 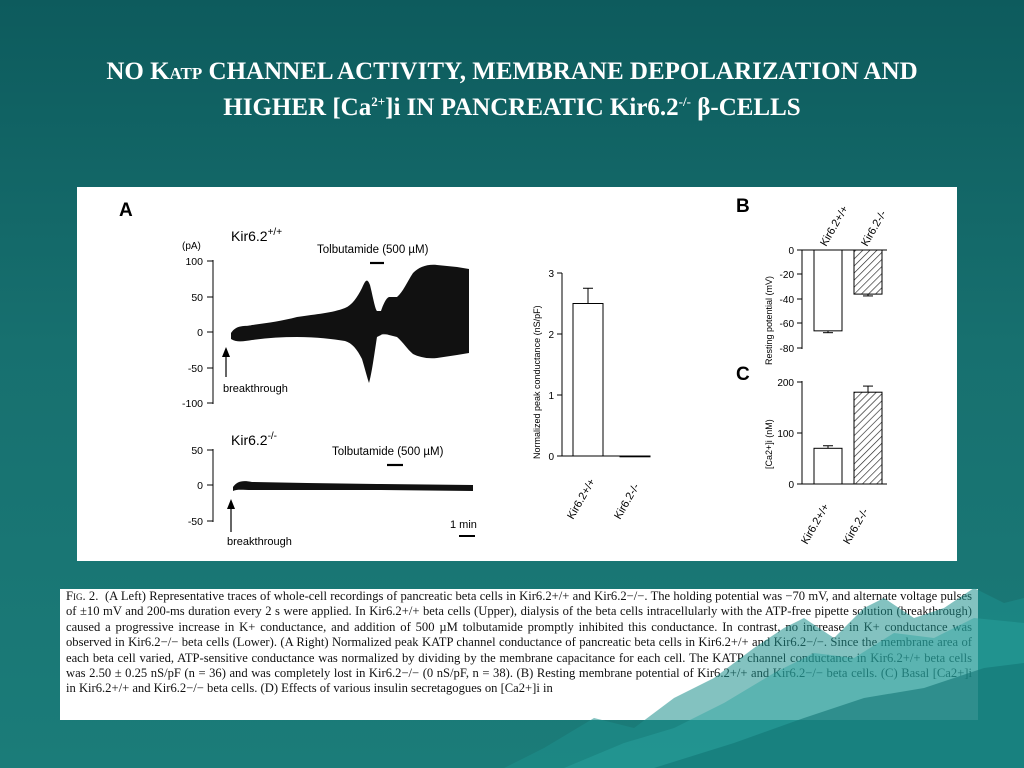 I want to click on panel-a-letter: A, so click(x=126, y=210).